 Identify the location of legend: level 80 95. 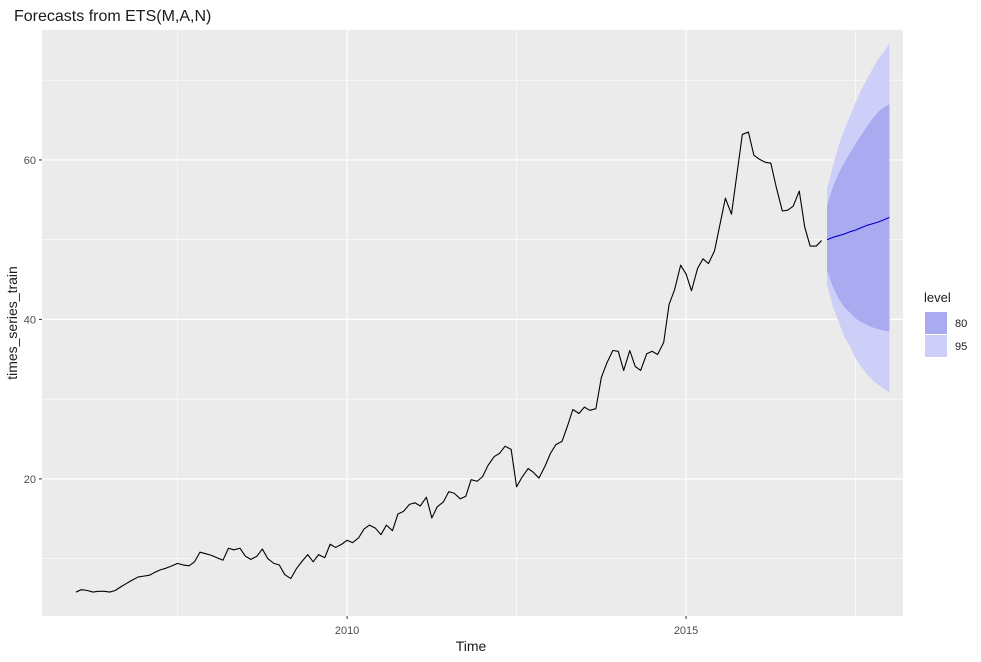
(945, 323).